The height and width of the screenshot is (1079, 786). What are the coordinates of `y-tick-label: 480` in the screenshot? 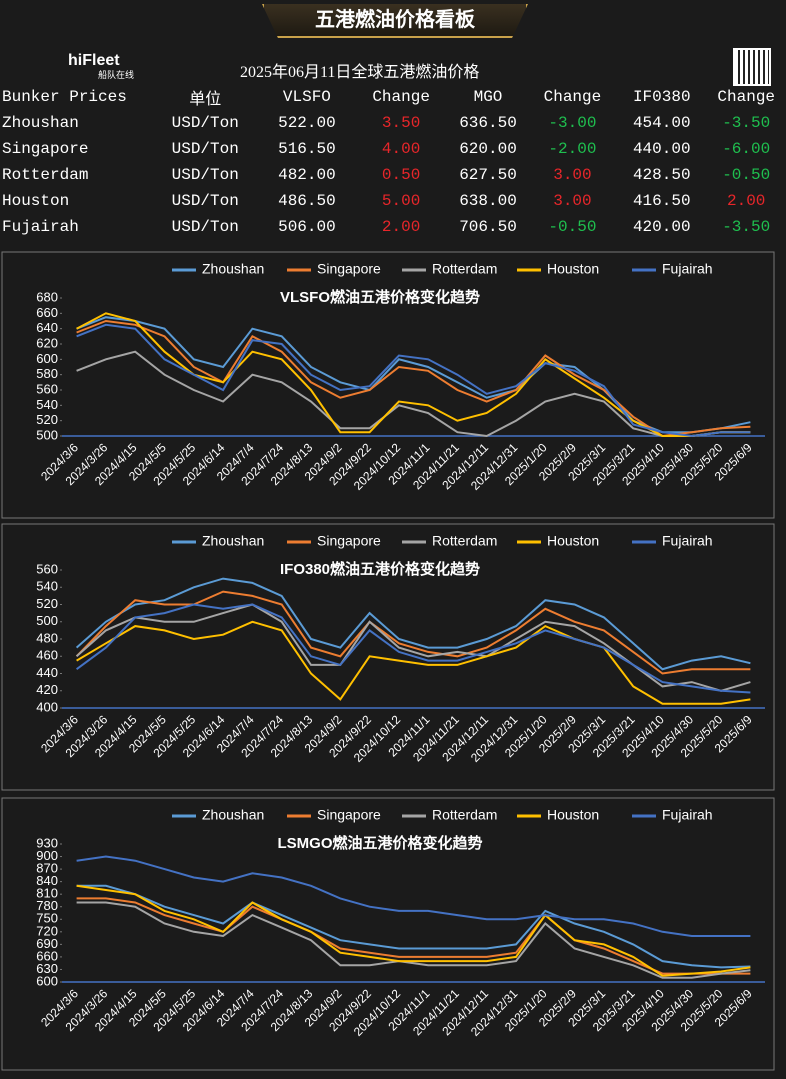 It's located at (47, 637).